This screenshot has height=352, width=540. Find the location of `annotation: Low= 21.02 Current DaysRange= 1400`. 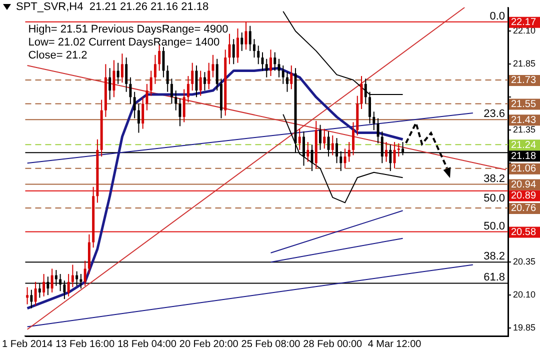

annotation: Low= 21.02 Current DaysRange= 1400 is located at coordinates (124, 42).